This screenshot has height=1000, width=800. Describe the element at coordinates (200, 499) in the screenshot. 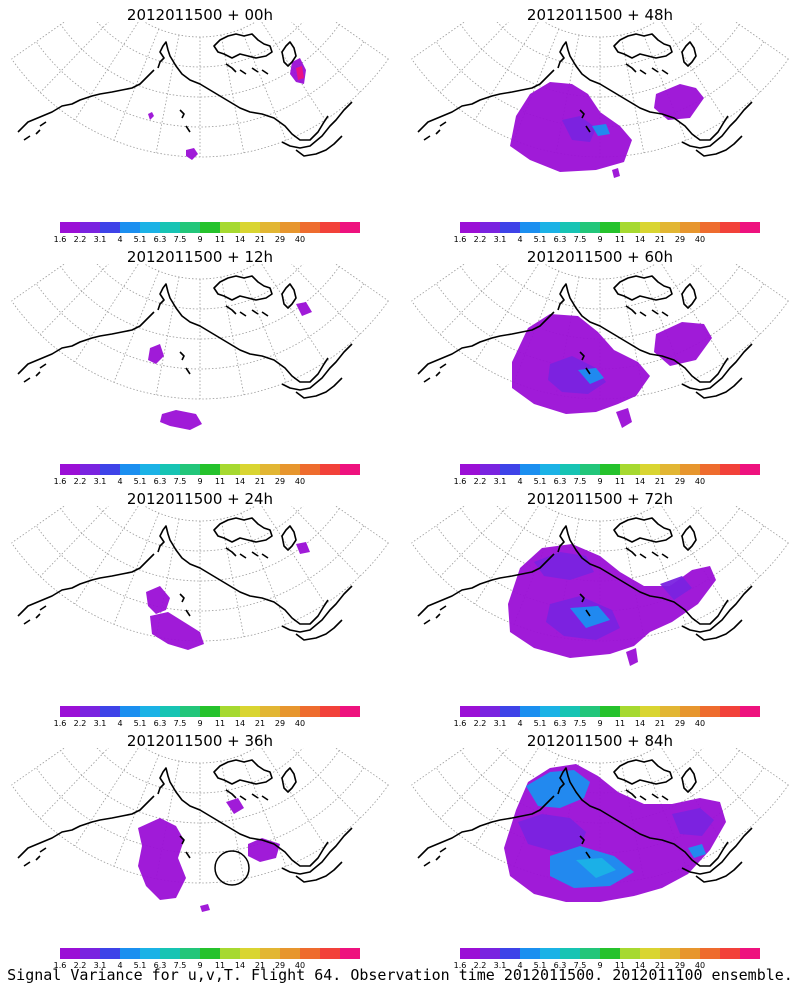

I see `panel-title: 2012011500 + 24h` at that location.